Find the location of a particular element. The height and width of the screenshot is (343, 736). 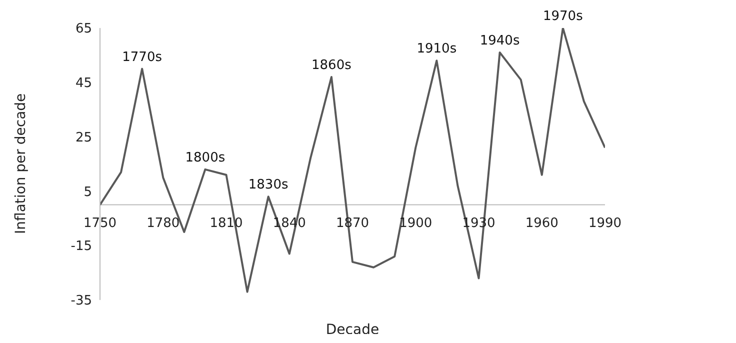

y-tick-label: -35 is located at coordinates (81, 301).